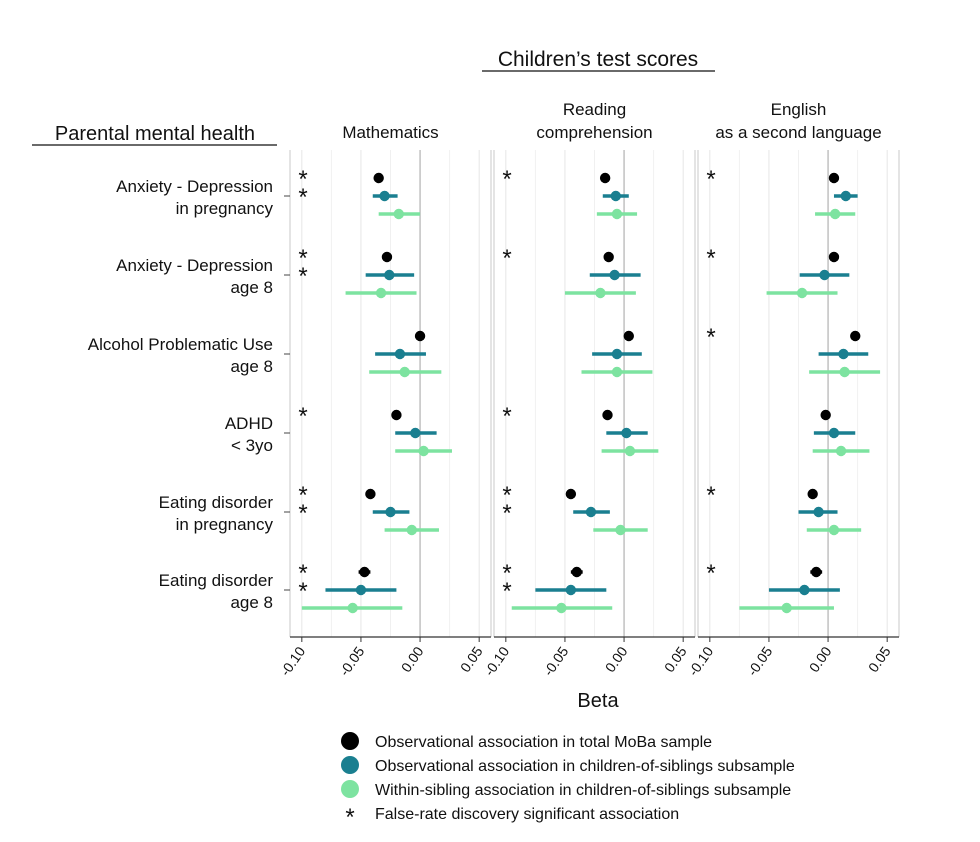  I want to click on legend-marker: *, so click(349, 817).